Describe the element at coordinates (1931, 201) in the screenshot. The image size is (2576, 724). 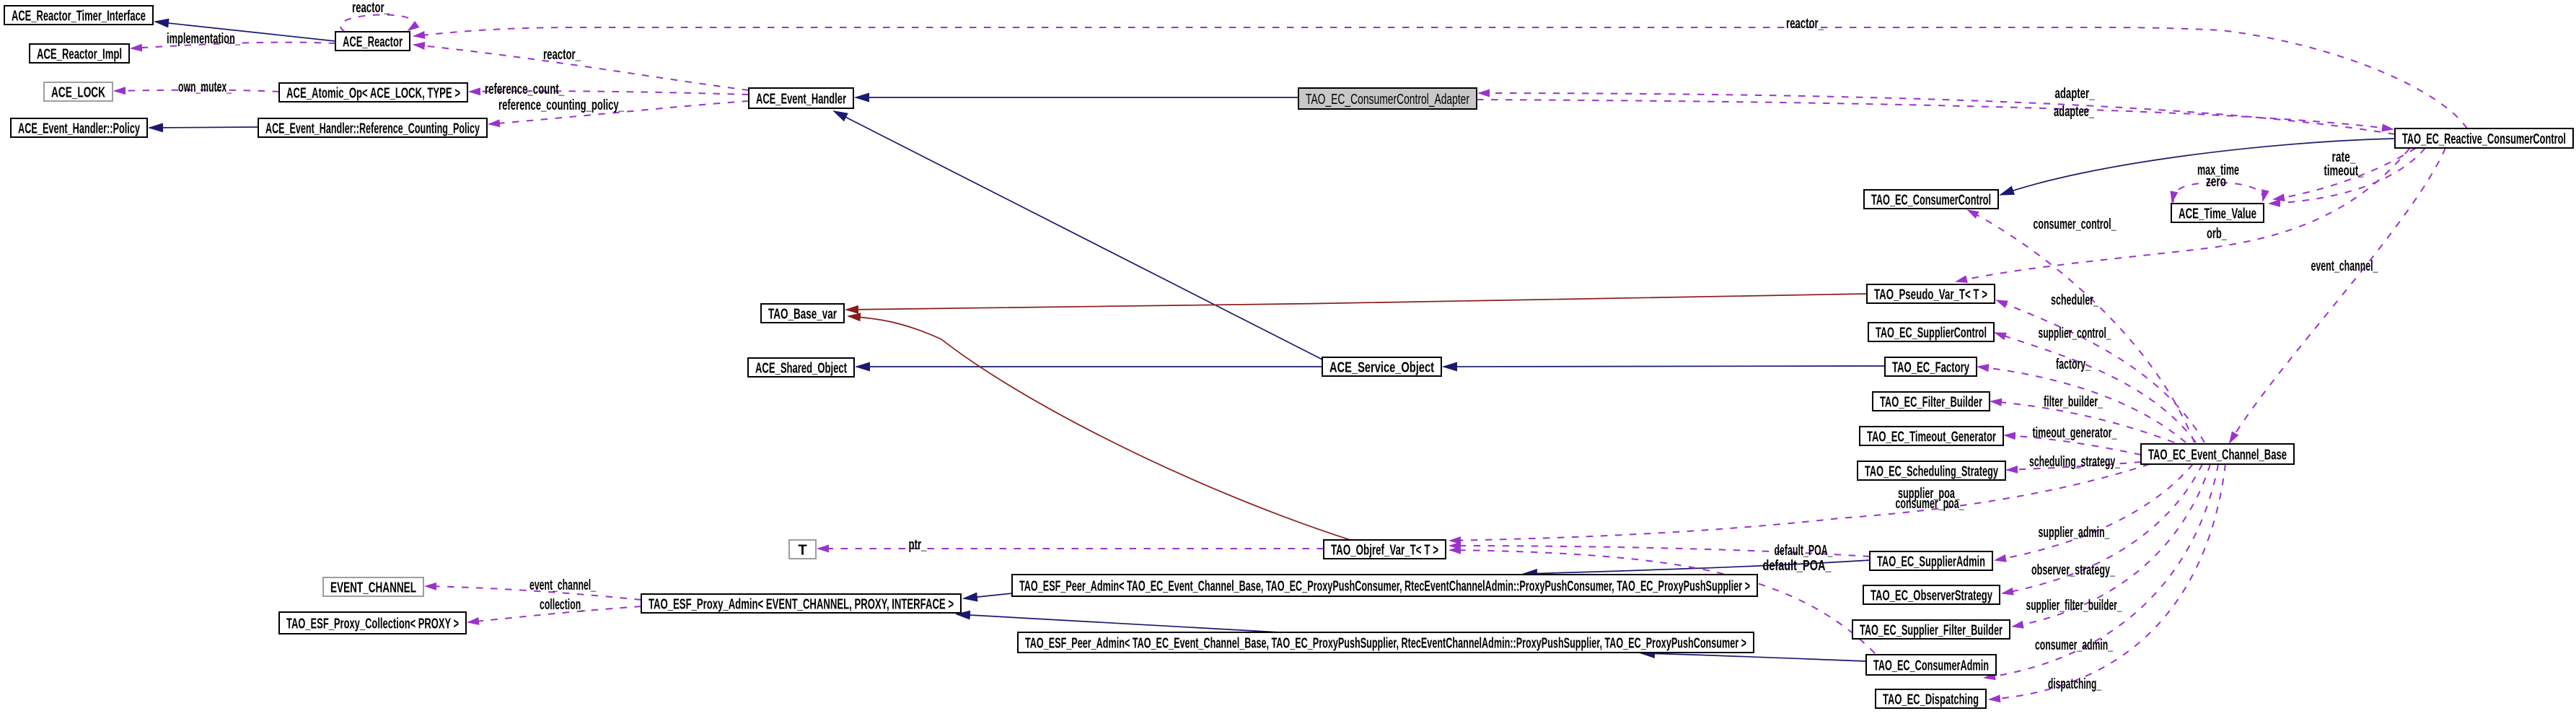
I see `svg-text: TAO_EC_ConsumerControl` at that location.